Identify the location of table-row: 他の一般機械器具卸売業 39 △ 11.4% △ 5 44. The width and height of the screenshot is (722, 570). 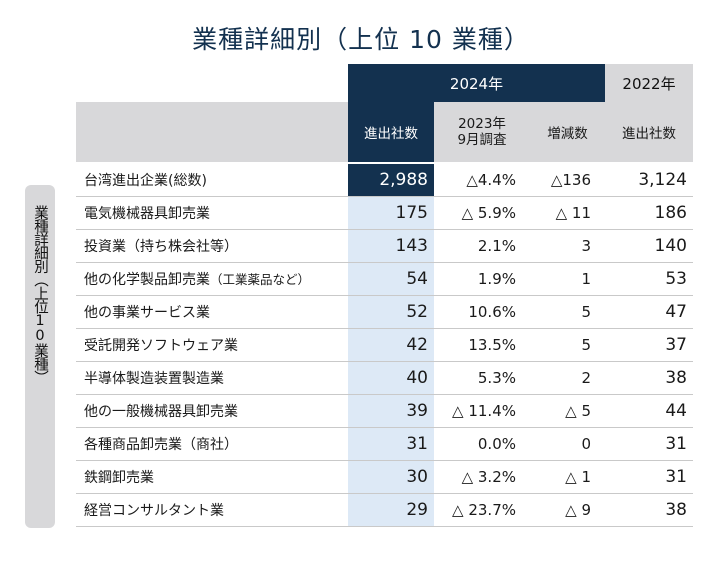
(384, 411).